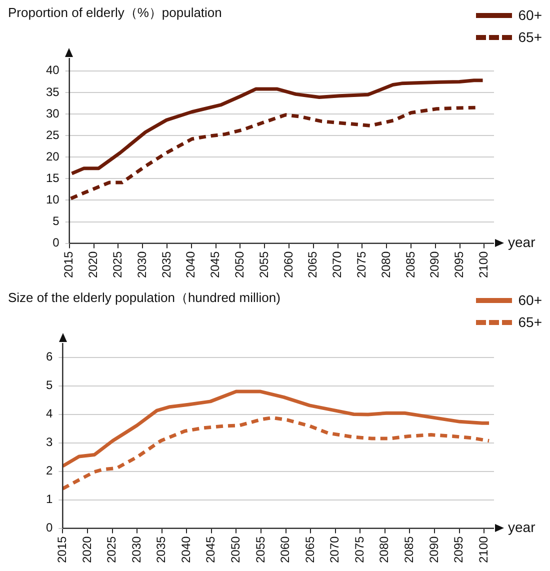  I want to click on line-series, so click(276, 453).